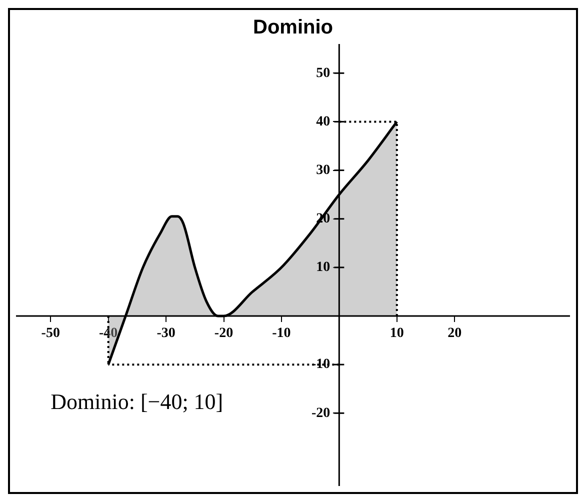  What do you see at coordinates (320, 413) in the screenshot?
I see `y-tick-label: -20` at bounding box center [320, 413].